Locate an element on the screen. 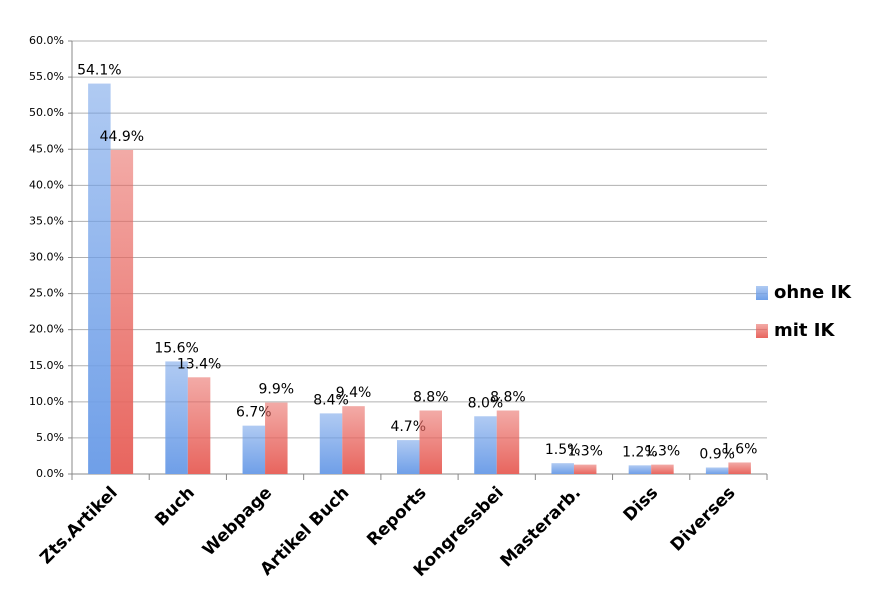 This screenshot has width=874, height=614. y-tick-label: 40.0% is located at coordinates (46, 184).